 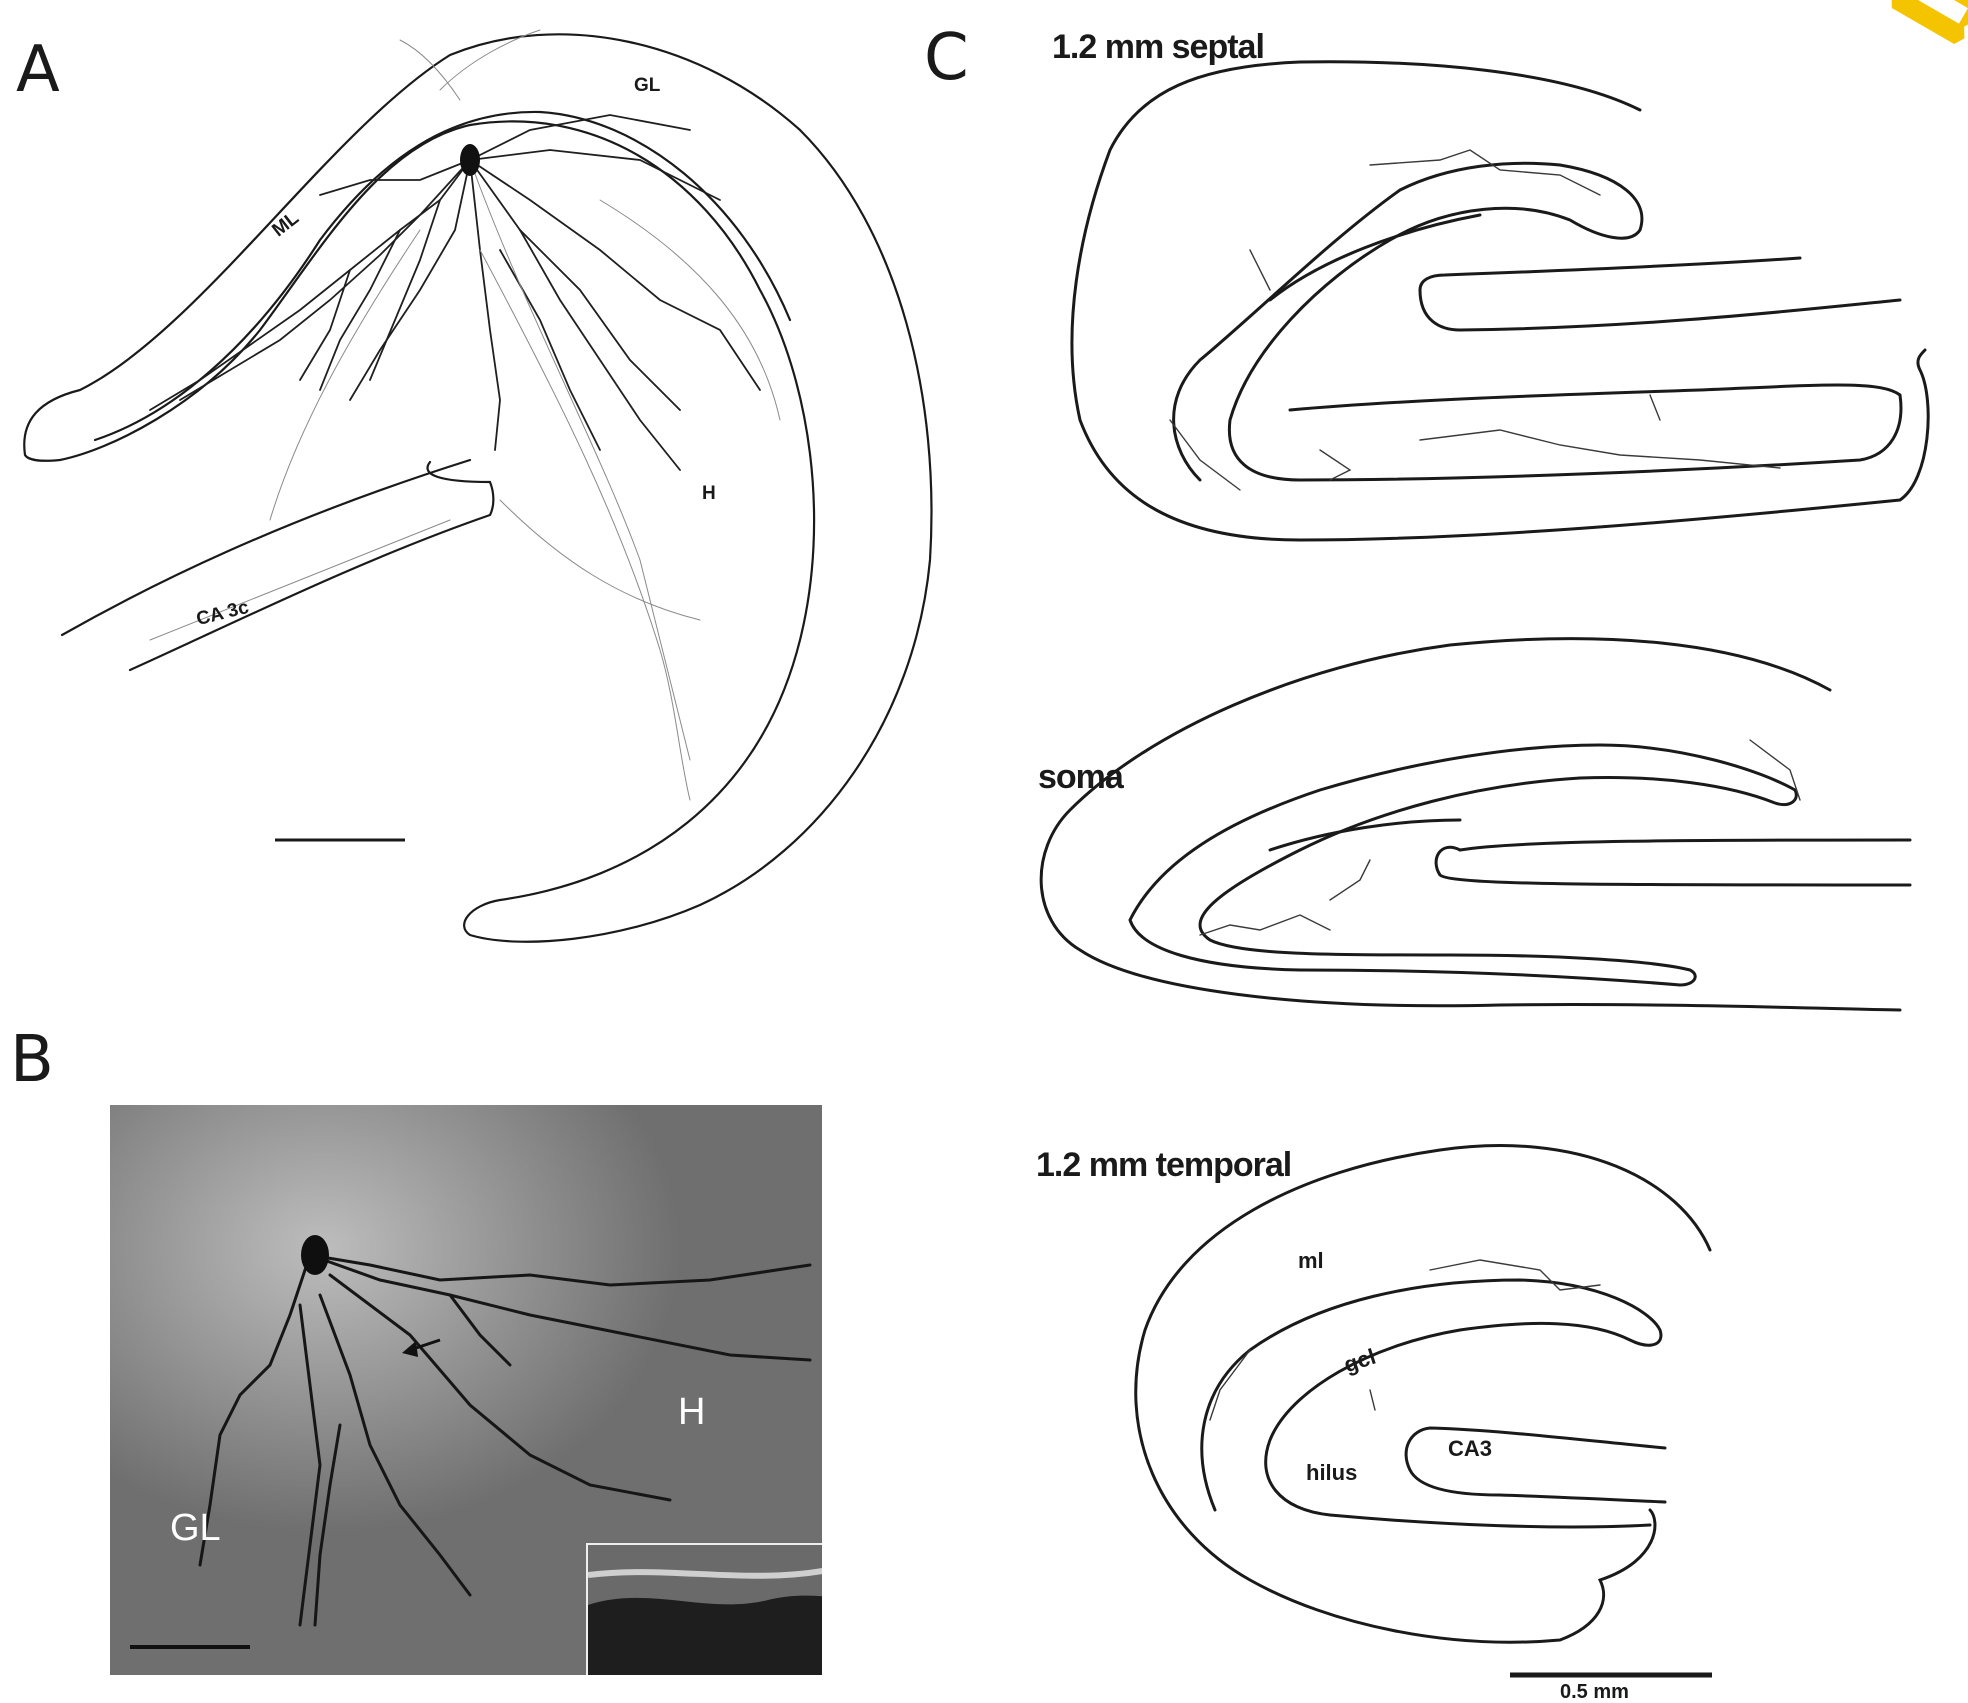 I want to click on panel-letter-a: A, so click(x=38, y=70).